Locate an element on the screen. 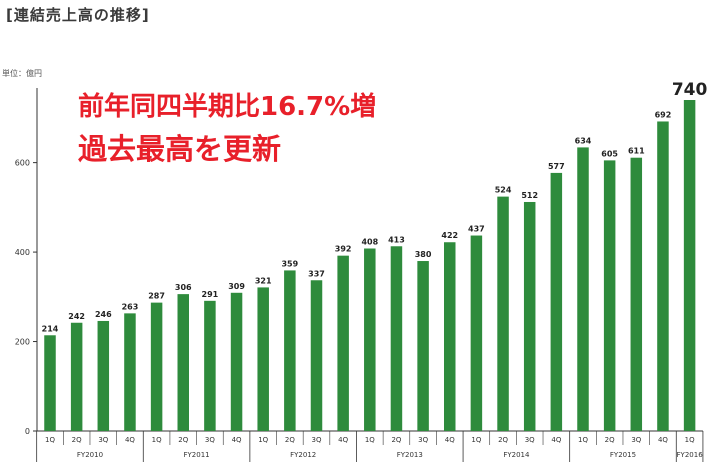  chart-title: [連結売上高の推移] is located at coordinates (78, 15).